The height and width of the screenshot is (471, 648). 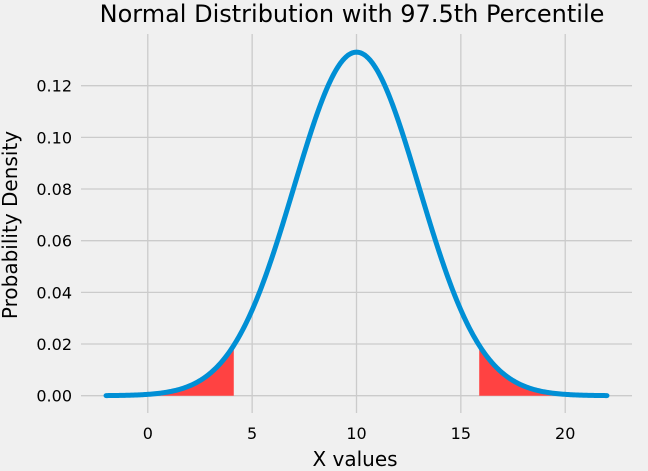 I want to click on y-tick-label: 0.12, so click(x=54, y=86).